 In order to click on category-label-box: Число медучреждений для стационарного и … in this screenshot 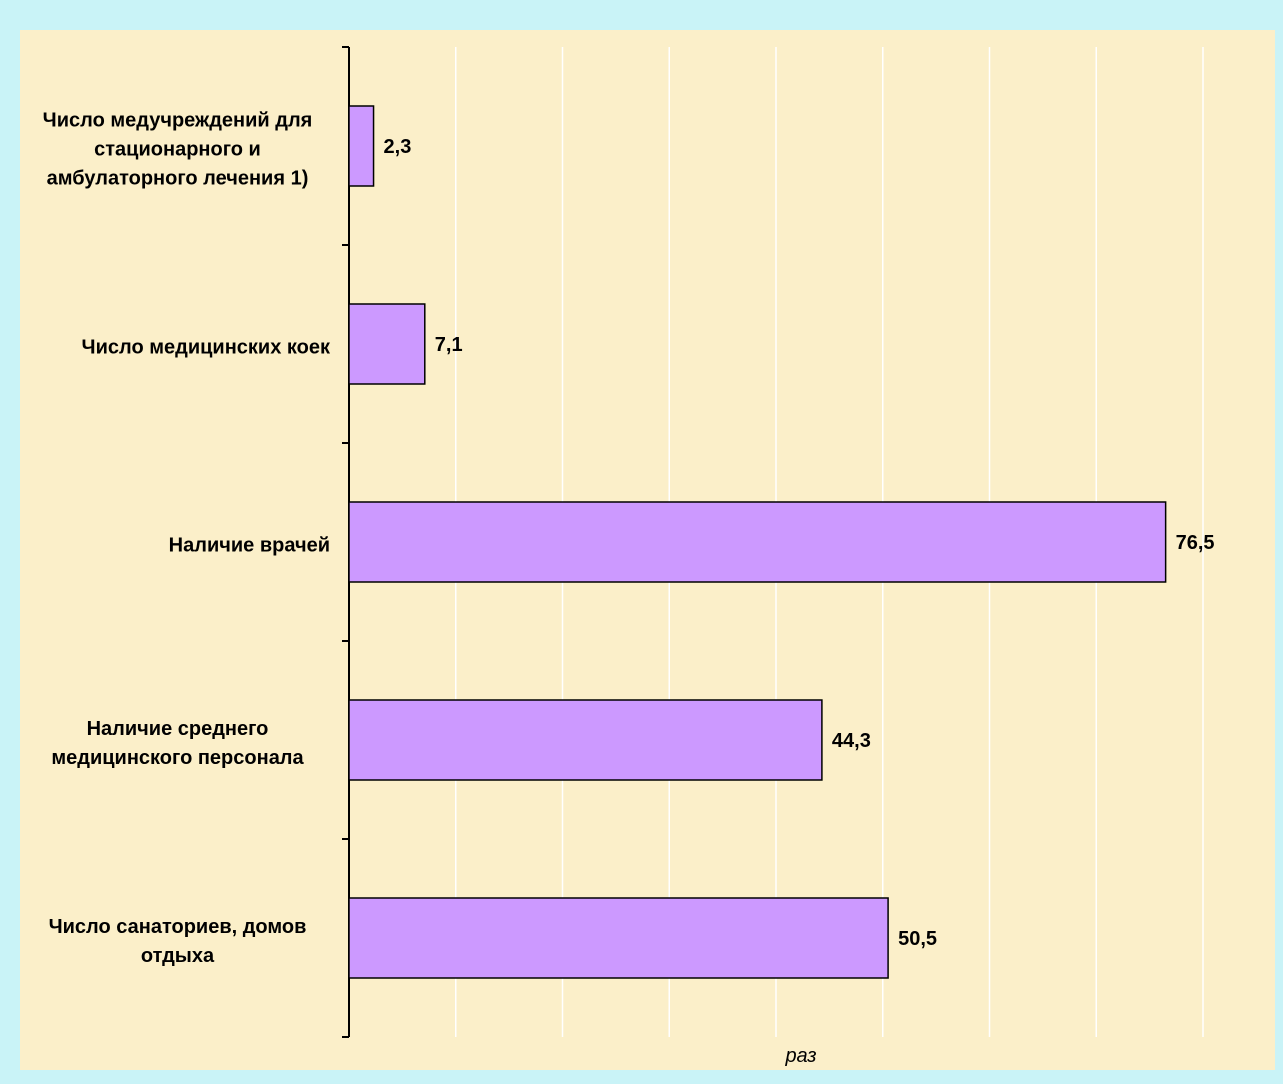, I will do `click(175, 150)`.